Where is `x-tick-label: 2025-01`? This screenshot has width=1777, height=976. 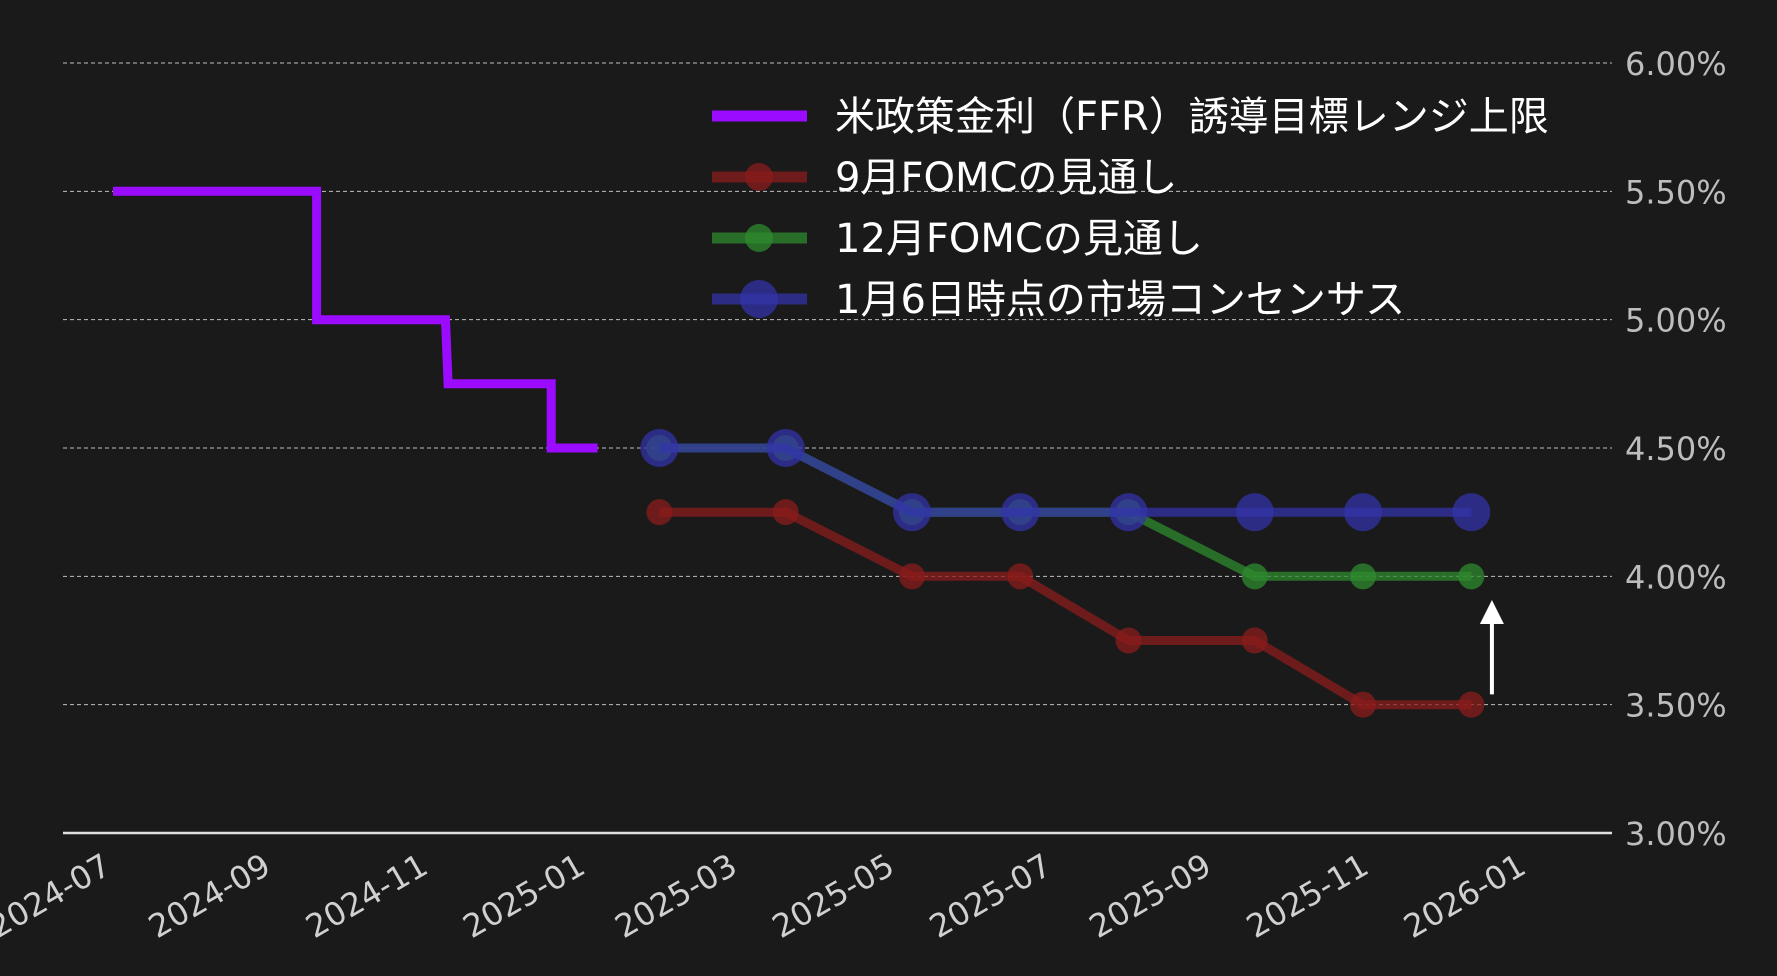
x-tick-label: 2025-01 is located at coordinates (523, 896).